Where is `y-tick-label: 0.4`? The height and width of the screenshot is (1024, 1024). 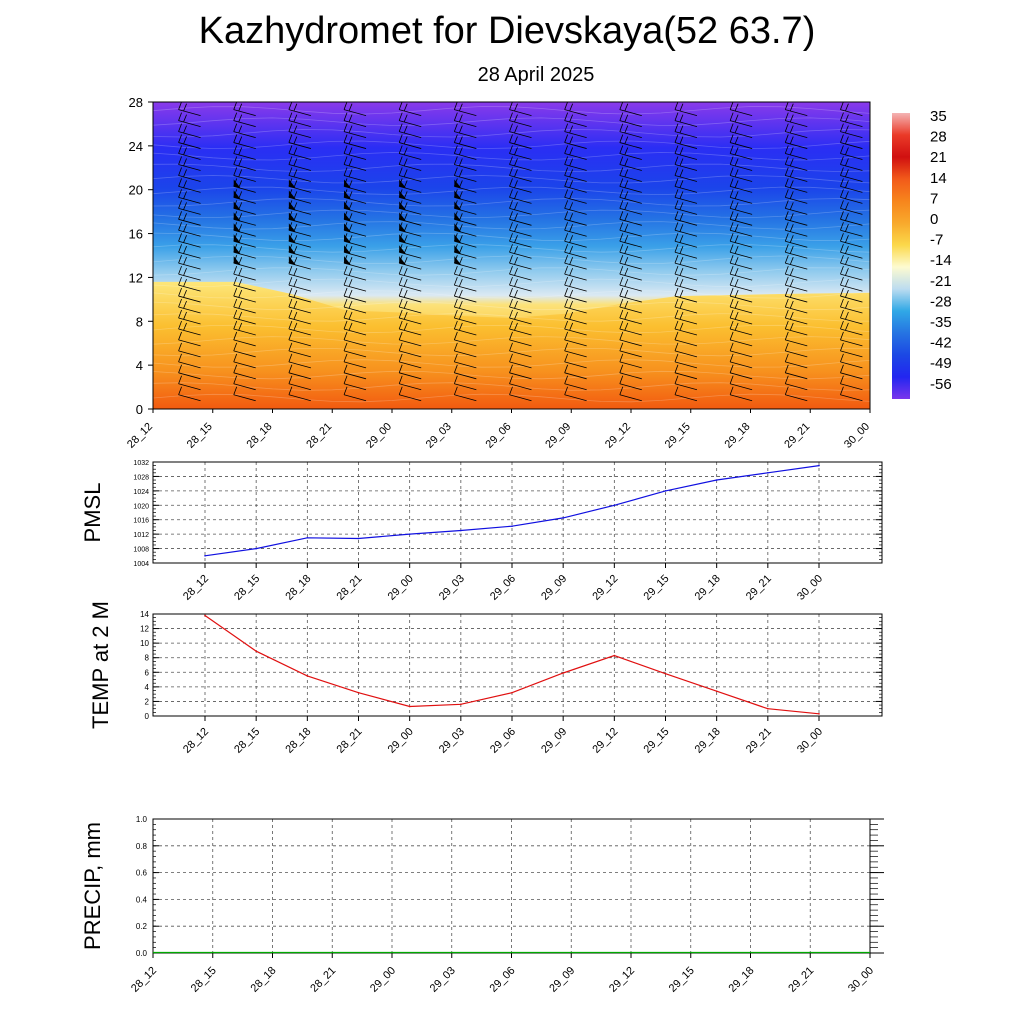 y-tick-label: 0.4 is located at coordinates (142, 899).